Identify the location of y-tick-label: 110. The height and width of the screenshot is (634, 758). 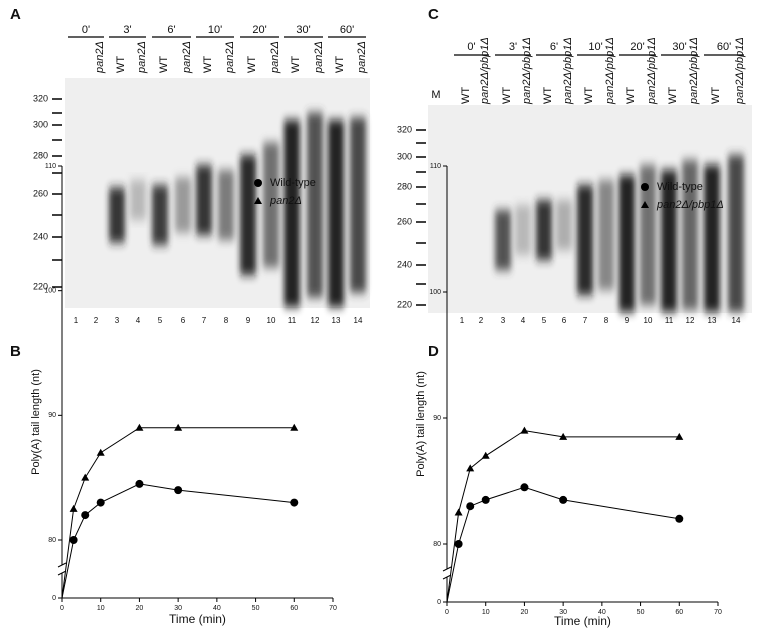
(50, 166).